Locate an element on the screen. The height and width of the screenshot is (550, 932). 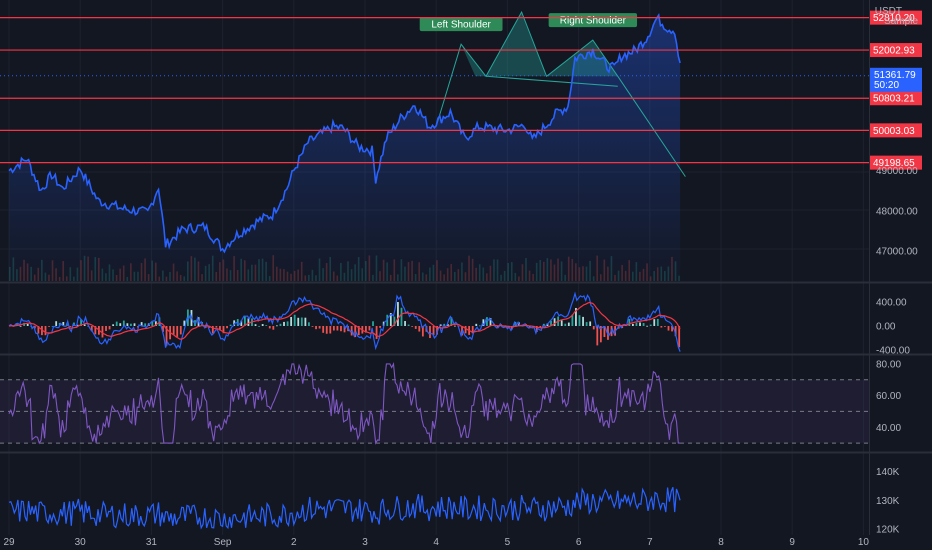
level-tag-text: 50003.03 is located at coordinates (894, 131).